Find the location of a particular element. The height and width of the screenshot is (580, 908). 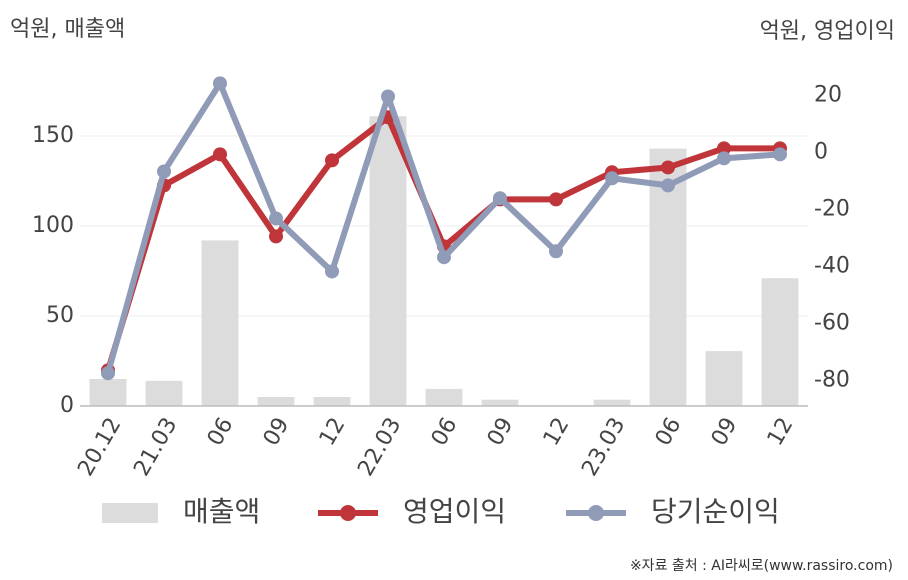

y-tick-label: 0 is located at coordinates (67, 405).